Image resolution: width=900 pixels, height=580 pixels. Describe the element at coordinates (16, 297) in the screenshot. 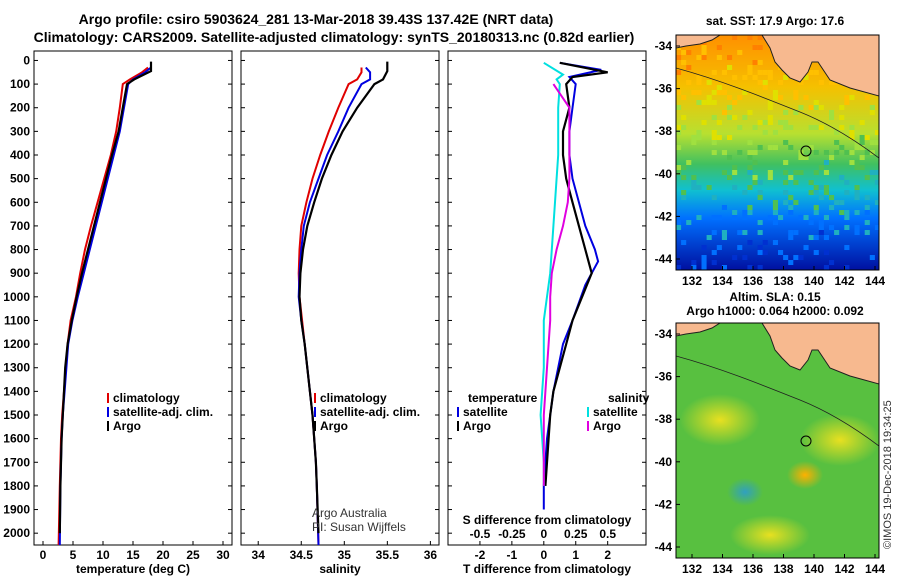

I see `depth-tick-label: 1000` at that location.